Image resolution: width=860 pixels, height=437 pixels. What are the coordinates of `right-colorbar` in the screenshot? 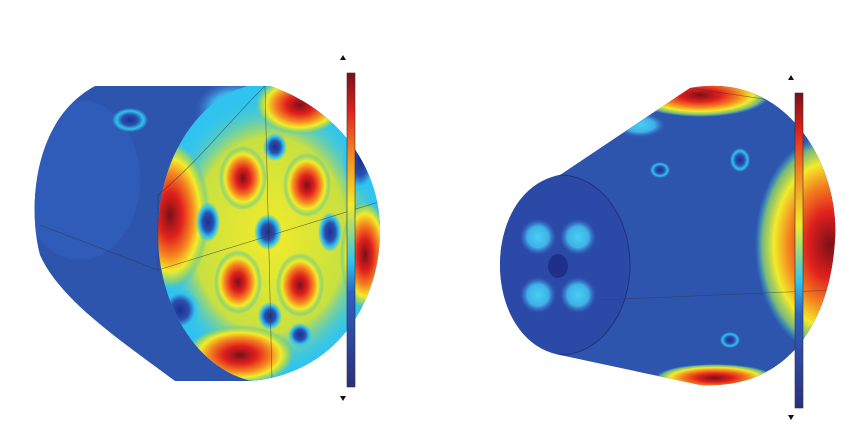 It's located at (799, 250).